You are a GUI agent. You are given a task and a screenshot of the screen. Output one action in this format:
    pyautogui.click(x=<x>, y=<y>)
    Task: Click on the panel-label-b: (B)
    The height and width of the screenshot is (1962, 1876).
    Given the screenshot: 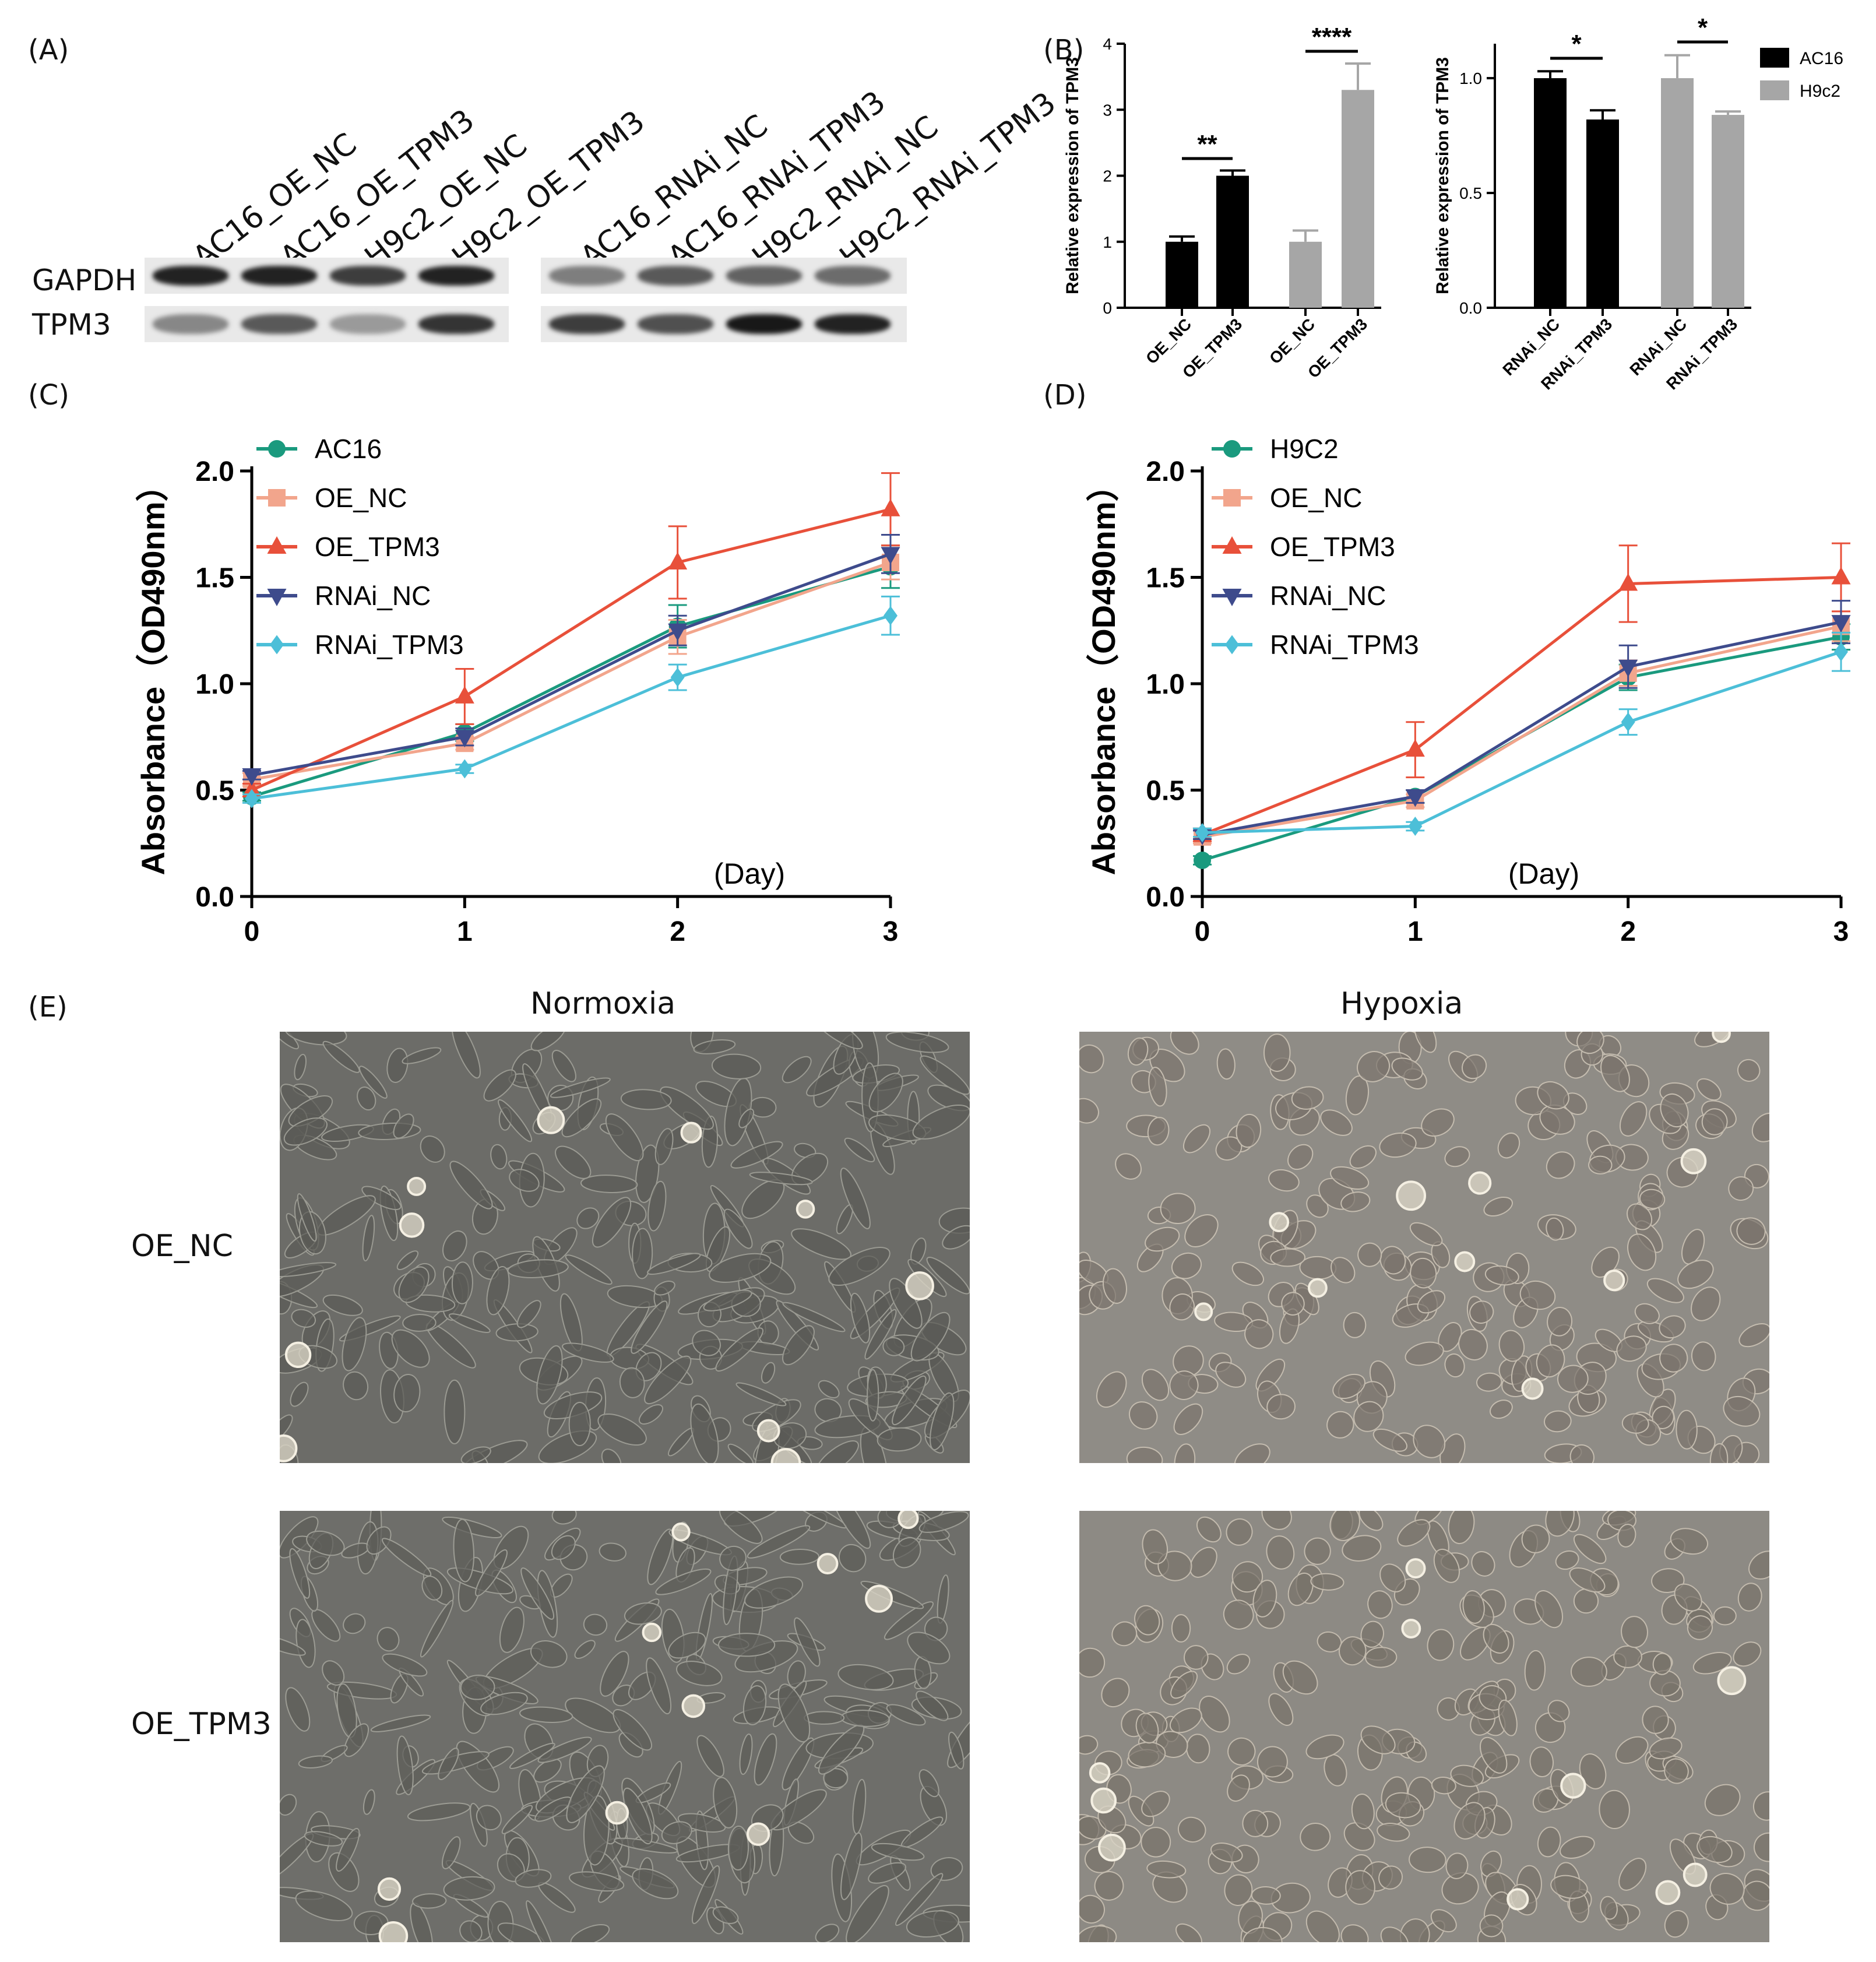 What is the action you would take?
    pyautogui.click(x=1064, y=50)
    